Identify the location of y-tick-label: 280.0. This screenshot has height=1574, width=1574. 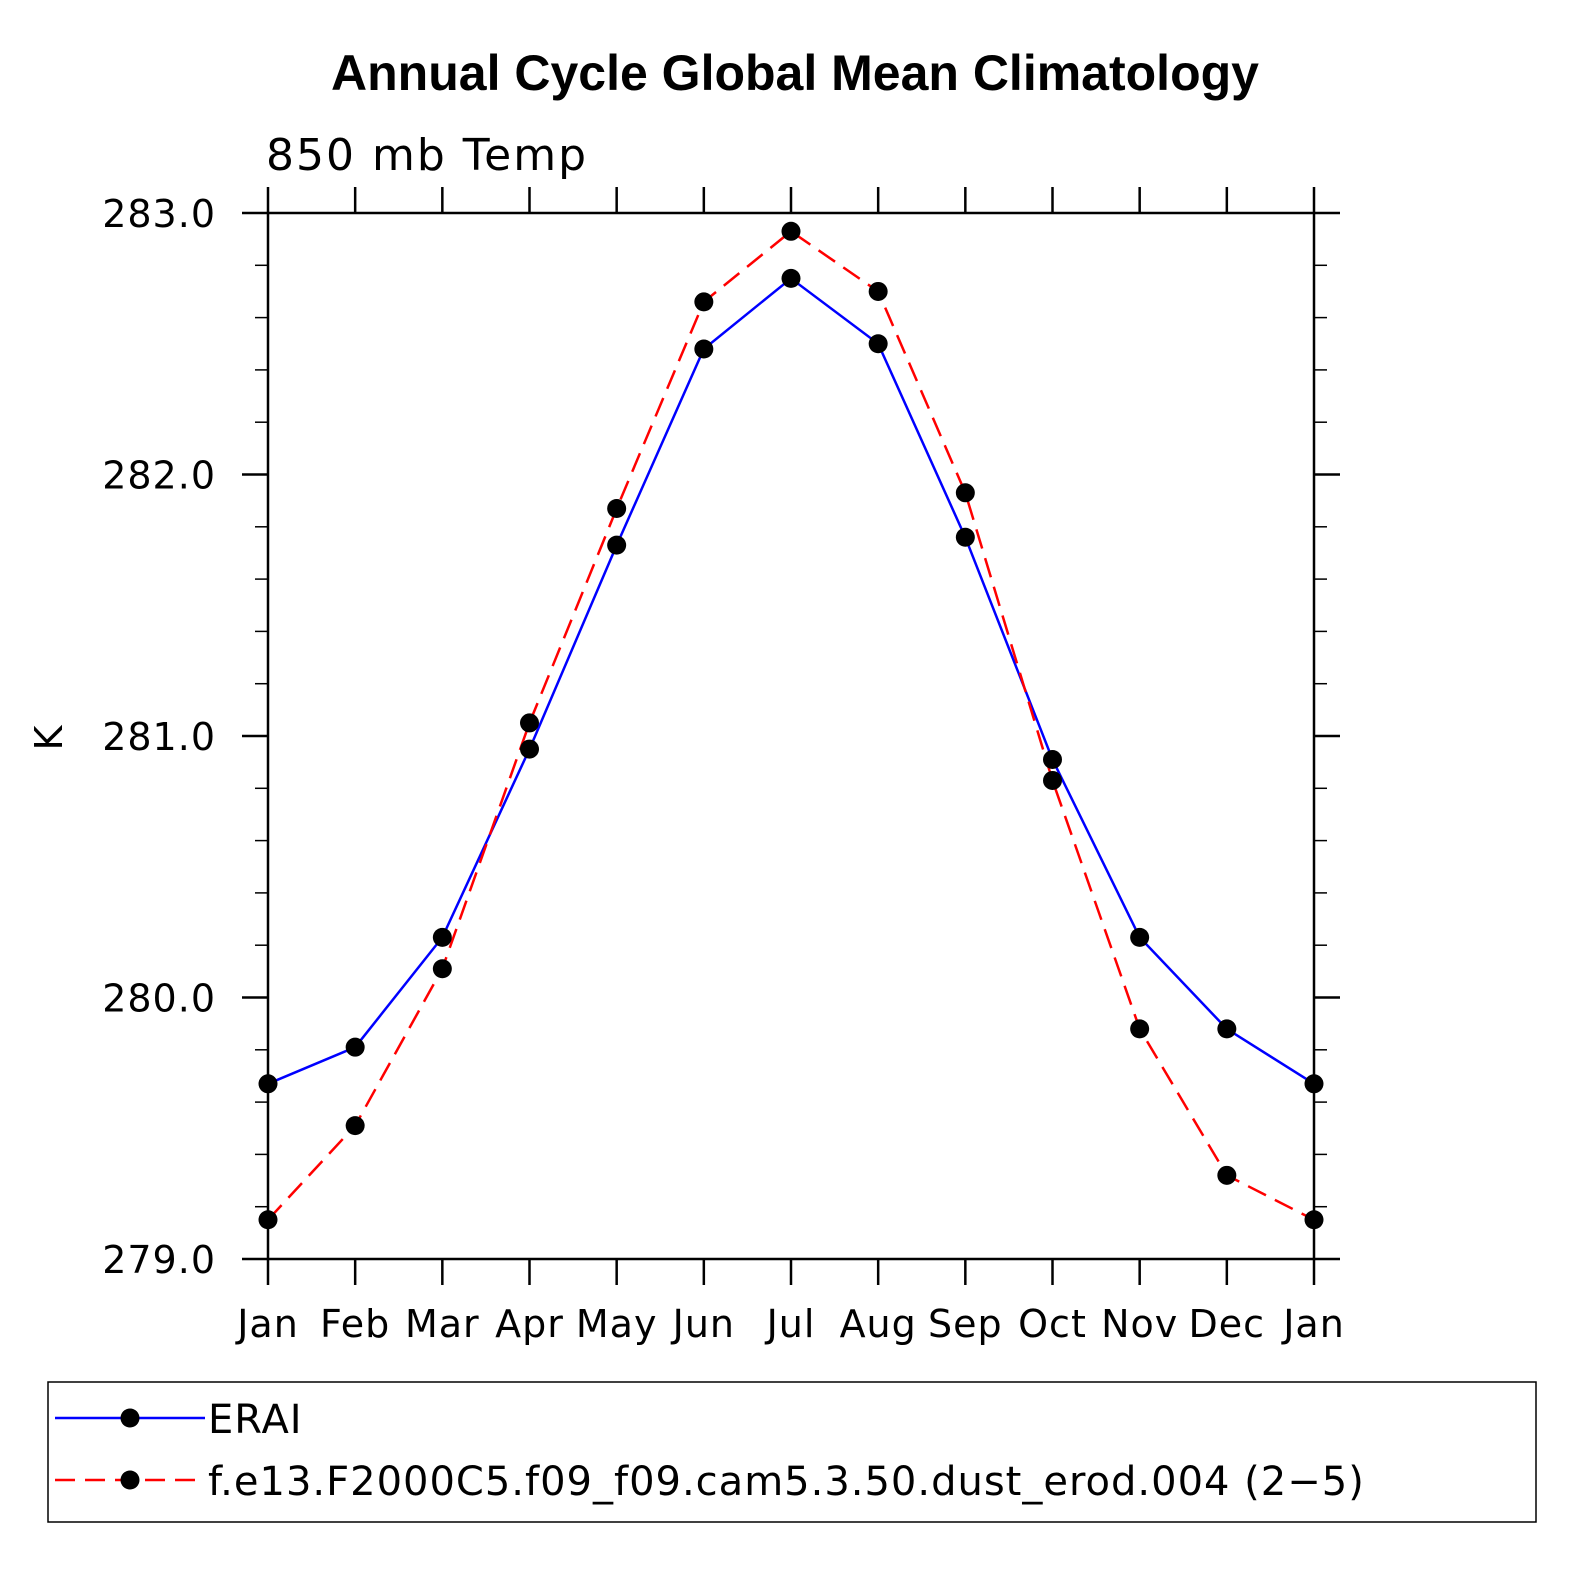
(159, 999).